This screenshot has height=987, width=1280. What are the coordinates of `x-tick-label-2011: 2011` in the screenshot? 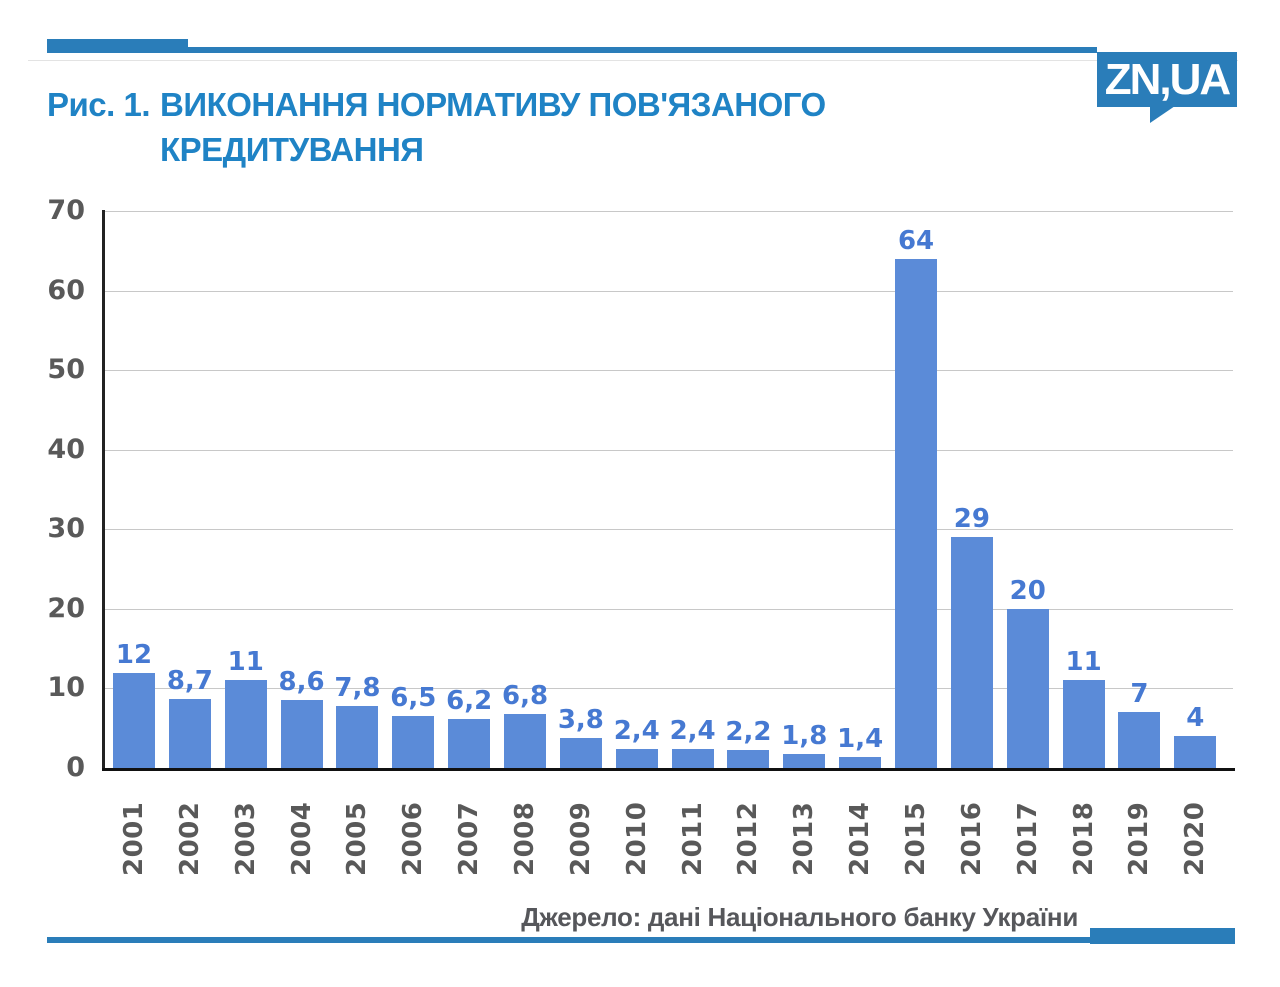 It's located at (692, 838).